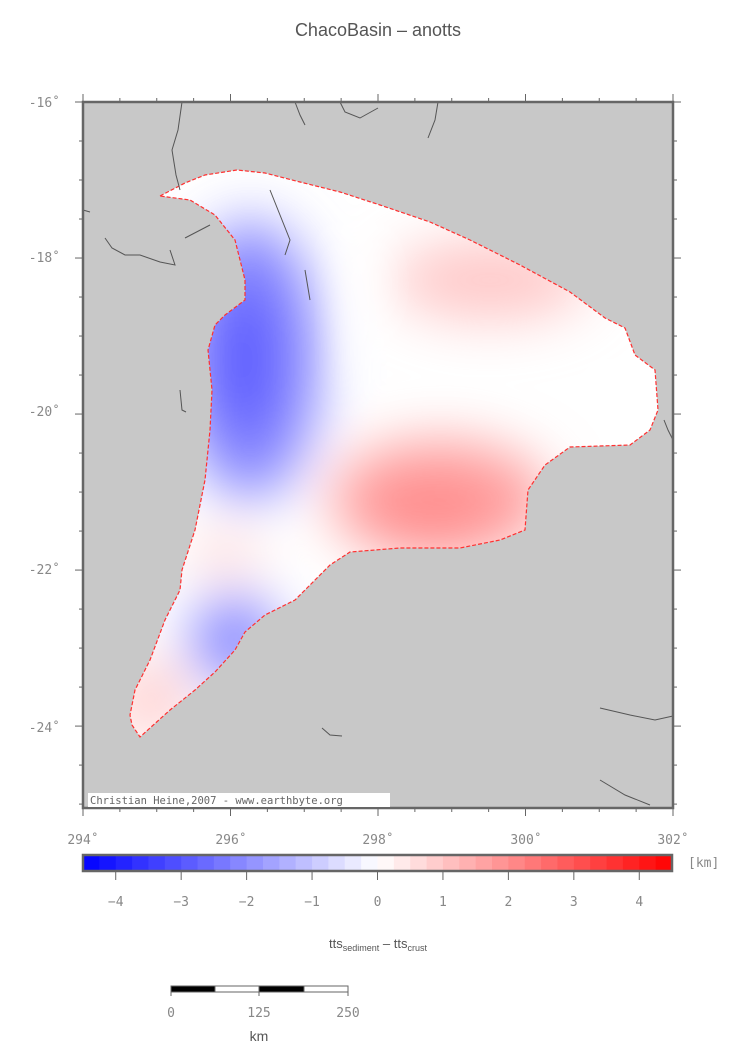 Image resolution: width=741 pixels, height=1063 pixels. Describe the element at coordinates (574, 902) in the screenshot. I see `colorbar-tick-label: 3` at that location.